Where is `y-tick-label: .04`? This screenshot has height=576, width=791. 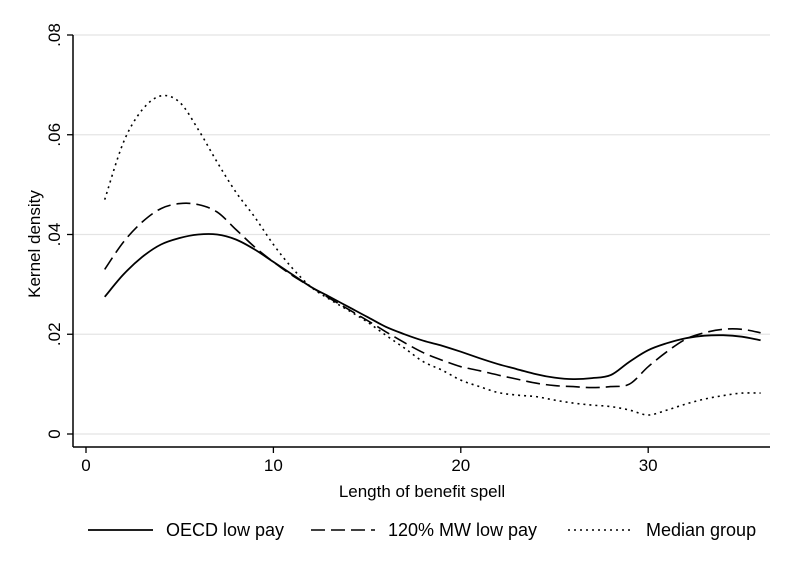
y-tick-label: .04 is located at coordinates (54, 235).